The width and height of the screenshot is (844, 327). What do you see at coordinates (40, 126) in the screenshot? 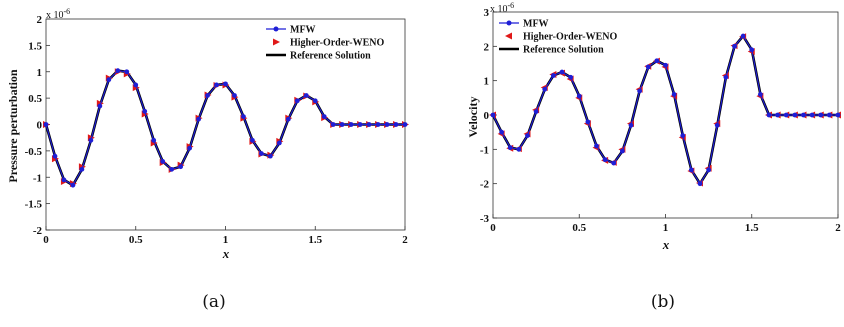
I see `y-tick-label: 0` at bounding box center [40, 126].